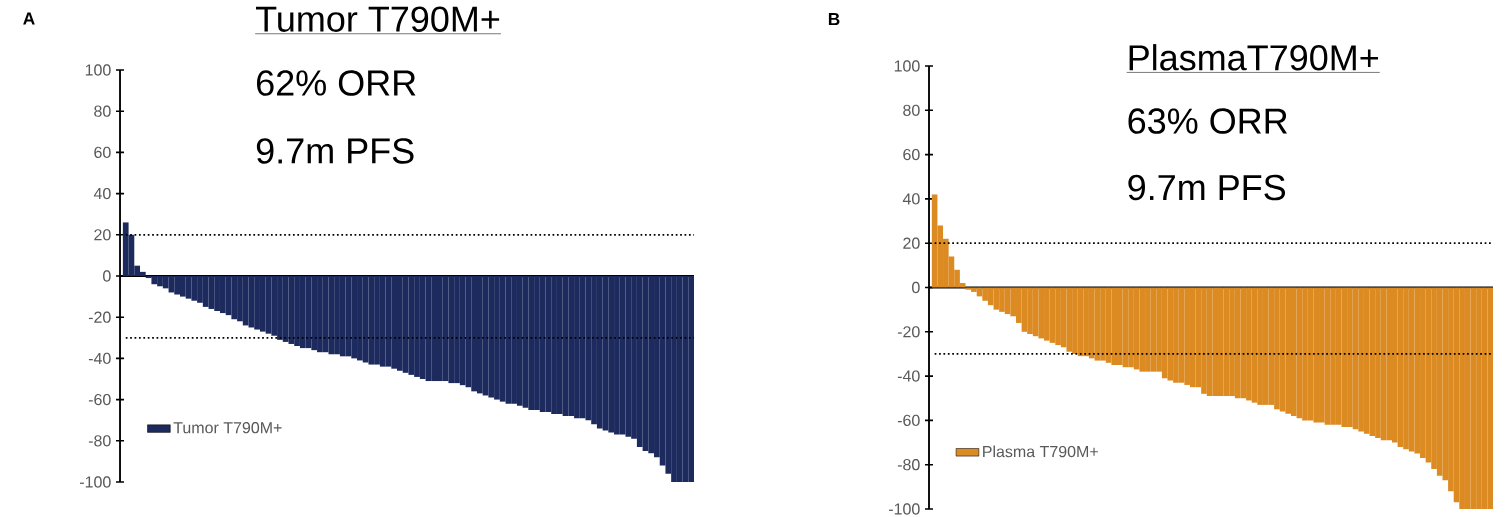 This screenshot has width=1506, height=517. I want to click on chart-title: PlasmaT790M+, so click(1253, 57).